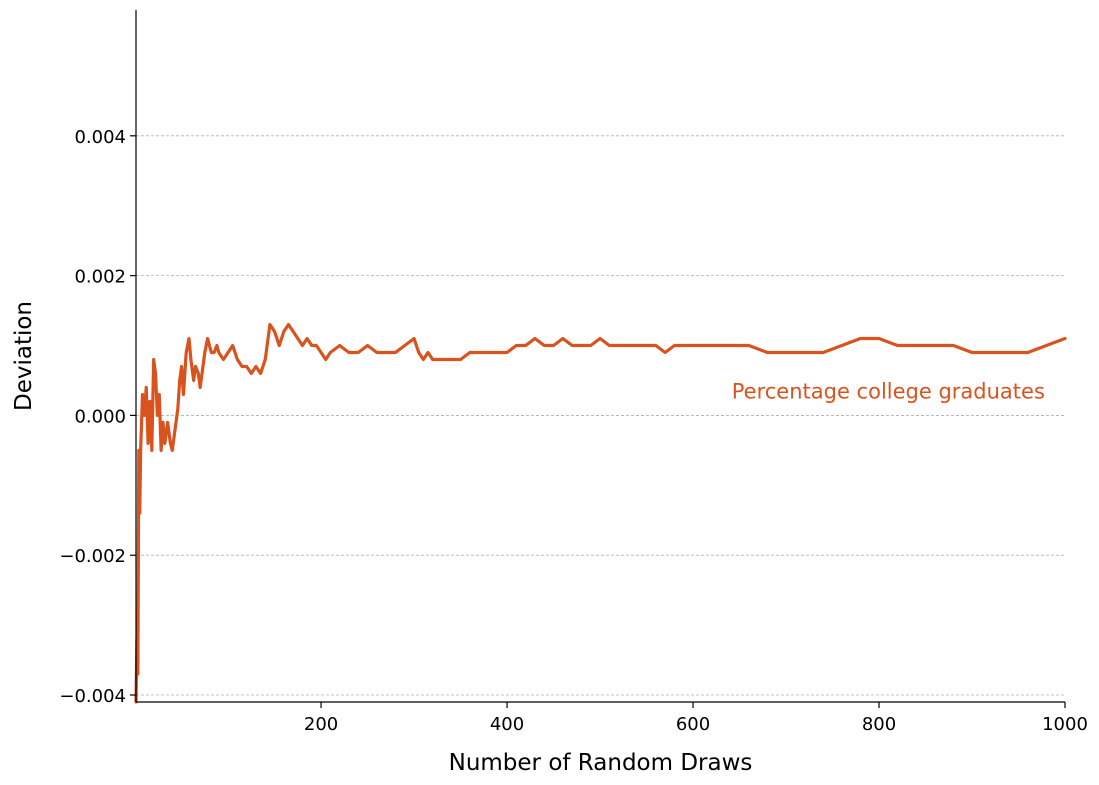 This screenshot has width=1099, height=785. Describe the element at coordinates (100, 137) in the screenshot. I see `y-tick-label: 0.004` at that location.